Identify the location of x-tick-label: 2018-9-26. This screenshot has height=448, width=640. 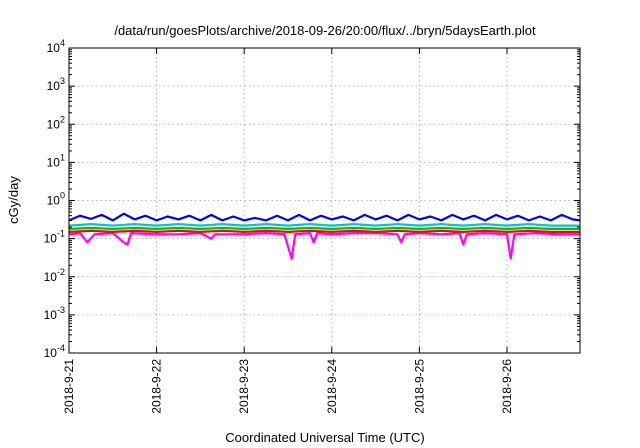
(507, 386).